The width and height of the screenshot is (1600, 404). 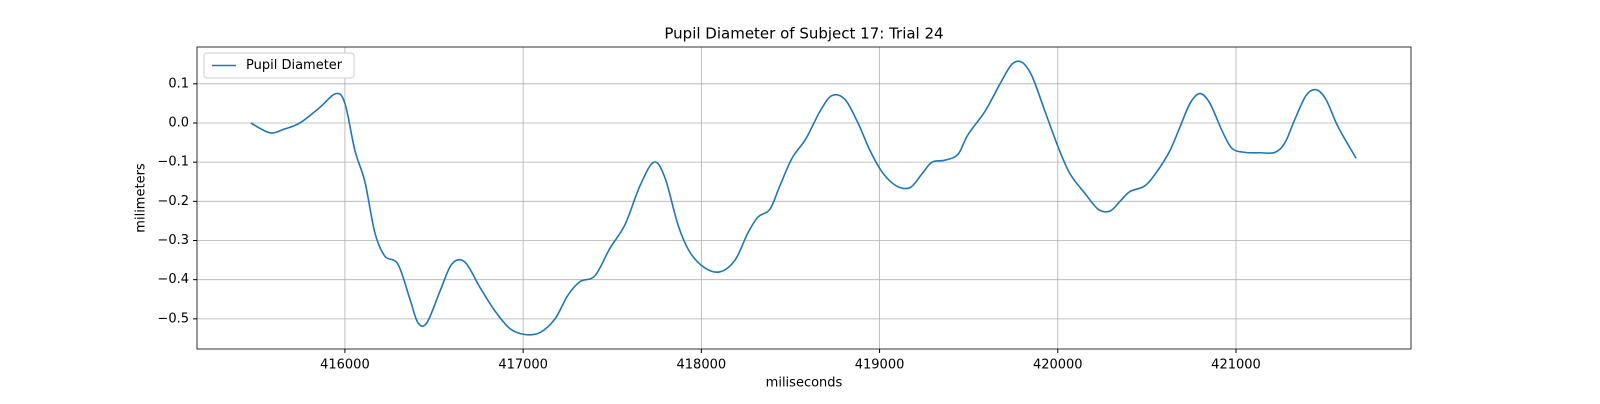 What do you see at coordinates (345, 365) in the screenshot?
I see `x-tick-label: 416000` at bounding box center [345, 365].